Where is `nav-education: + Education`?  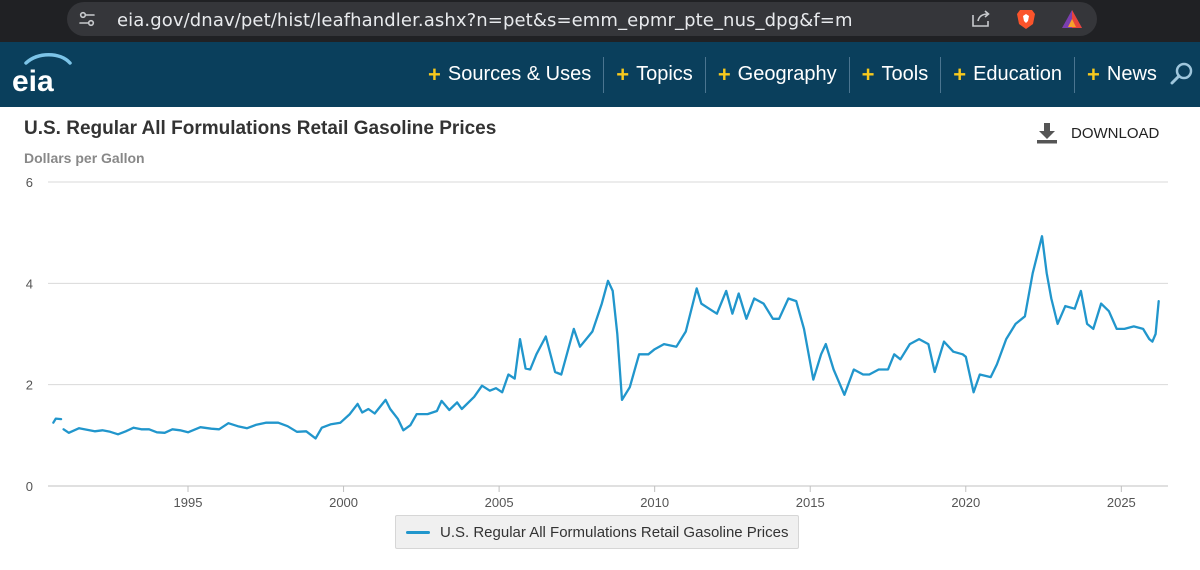 nav-education: + Education is located at coordinates (1007, 74).